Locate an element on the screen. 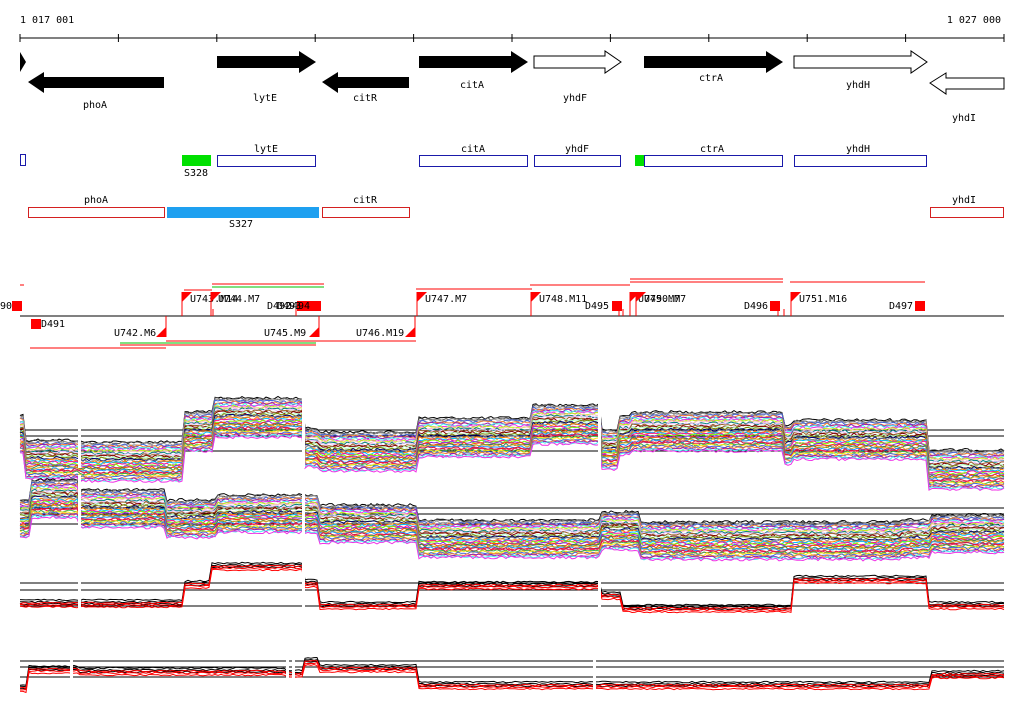  segment-label-d496: D496 is located at coordinates (756, 306).